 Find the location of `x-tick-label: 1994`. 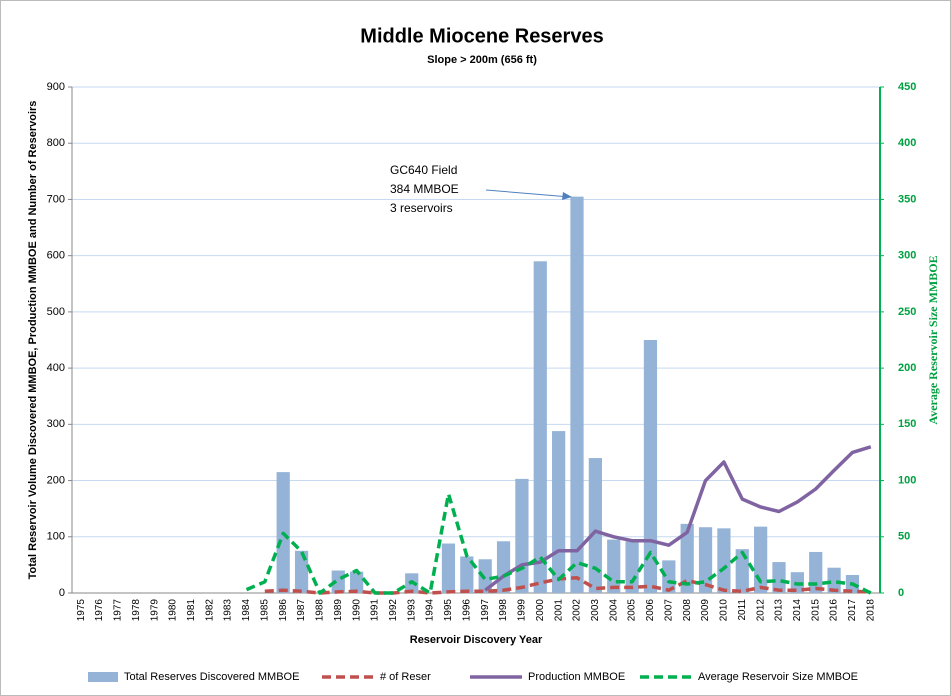

x-tick-label: 1994 is located at coordinates (430, 610).